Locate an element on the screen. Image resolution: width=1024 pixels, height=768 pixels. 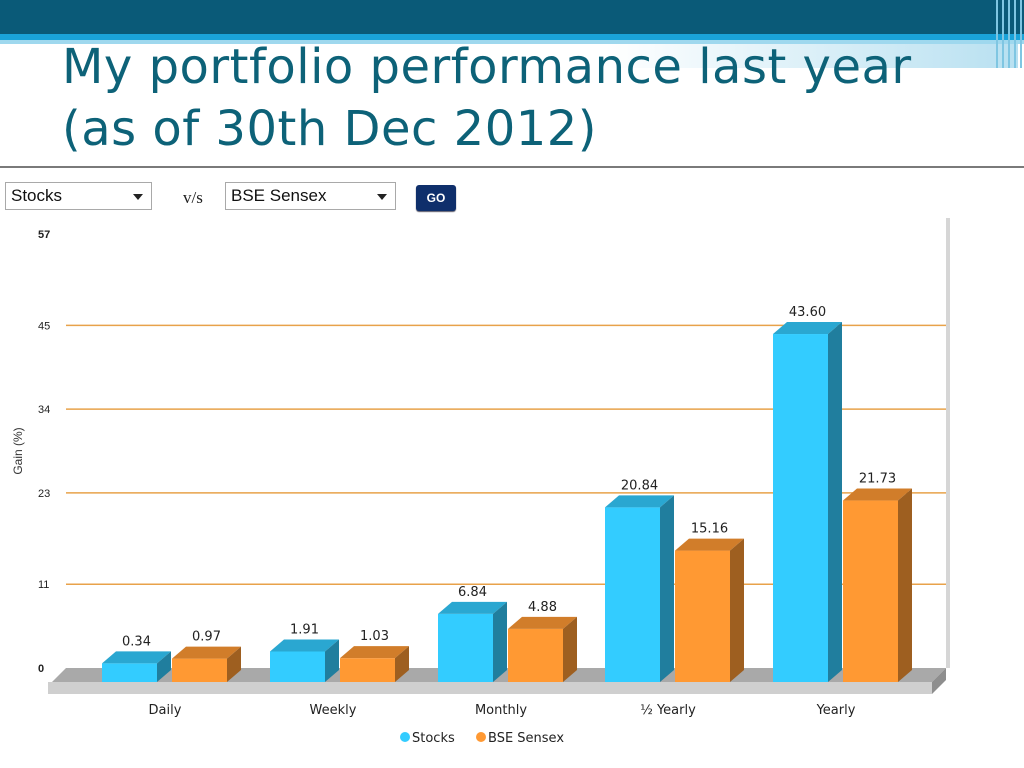
x-tick-label: Monthly is located at coordinates (501, 710).